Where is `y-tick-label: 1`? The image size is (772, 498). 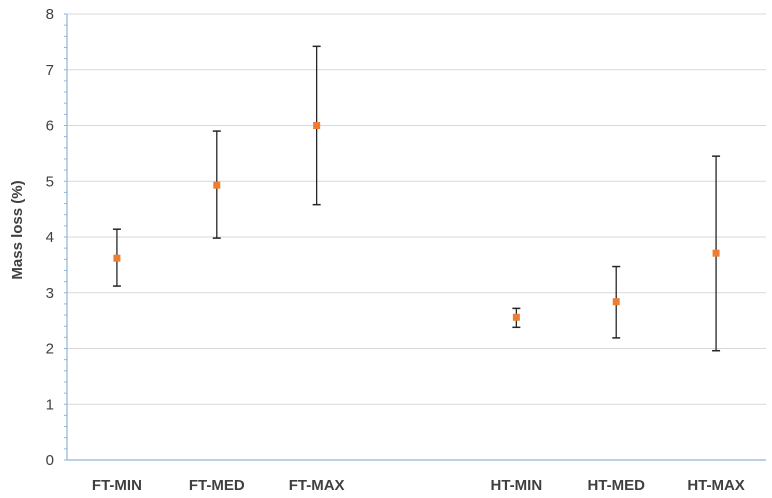
y-tick-label: 1 is located at coordinates (50, 404).